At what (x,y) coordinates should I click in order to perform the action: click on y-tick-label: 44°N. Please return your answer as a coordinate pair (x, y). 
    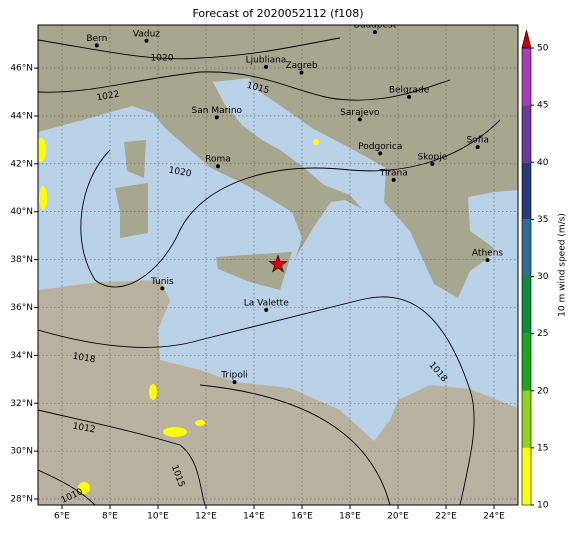
    Looking at the image, I should click on (21, 116).